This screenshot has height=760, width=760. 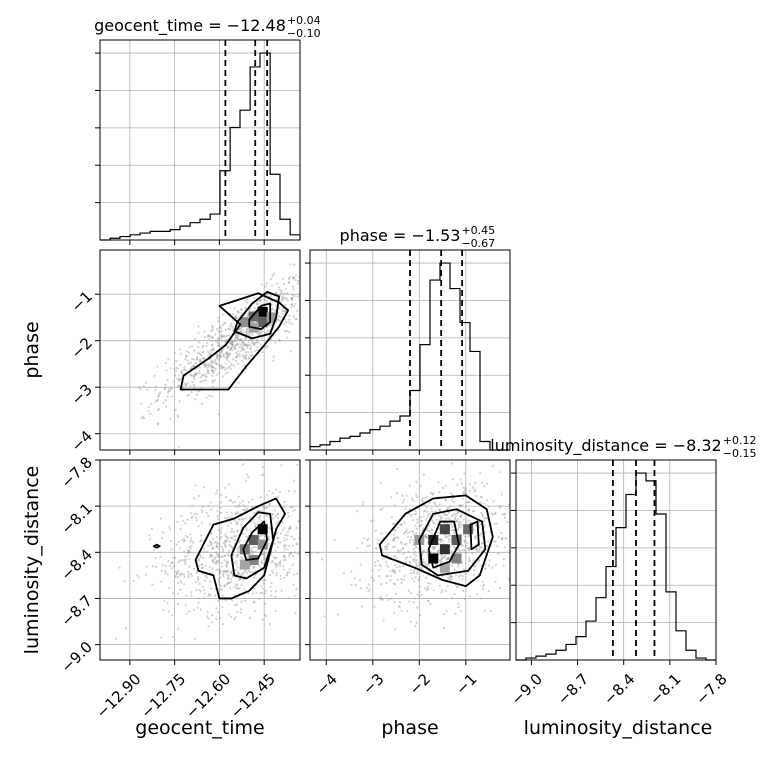 What do you see at coordinates (77, 611) in the screenshot?
I see `y-tick-label: −8.7` at bounding box center [77, 611].